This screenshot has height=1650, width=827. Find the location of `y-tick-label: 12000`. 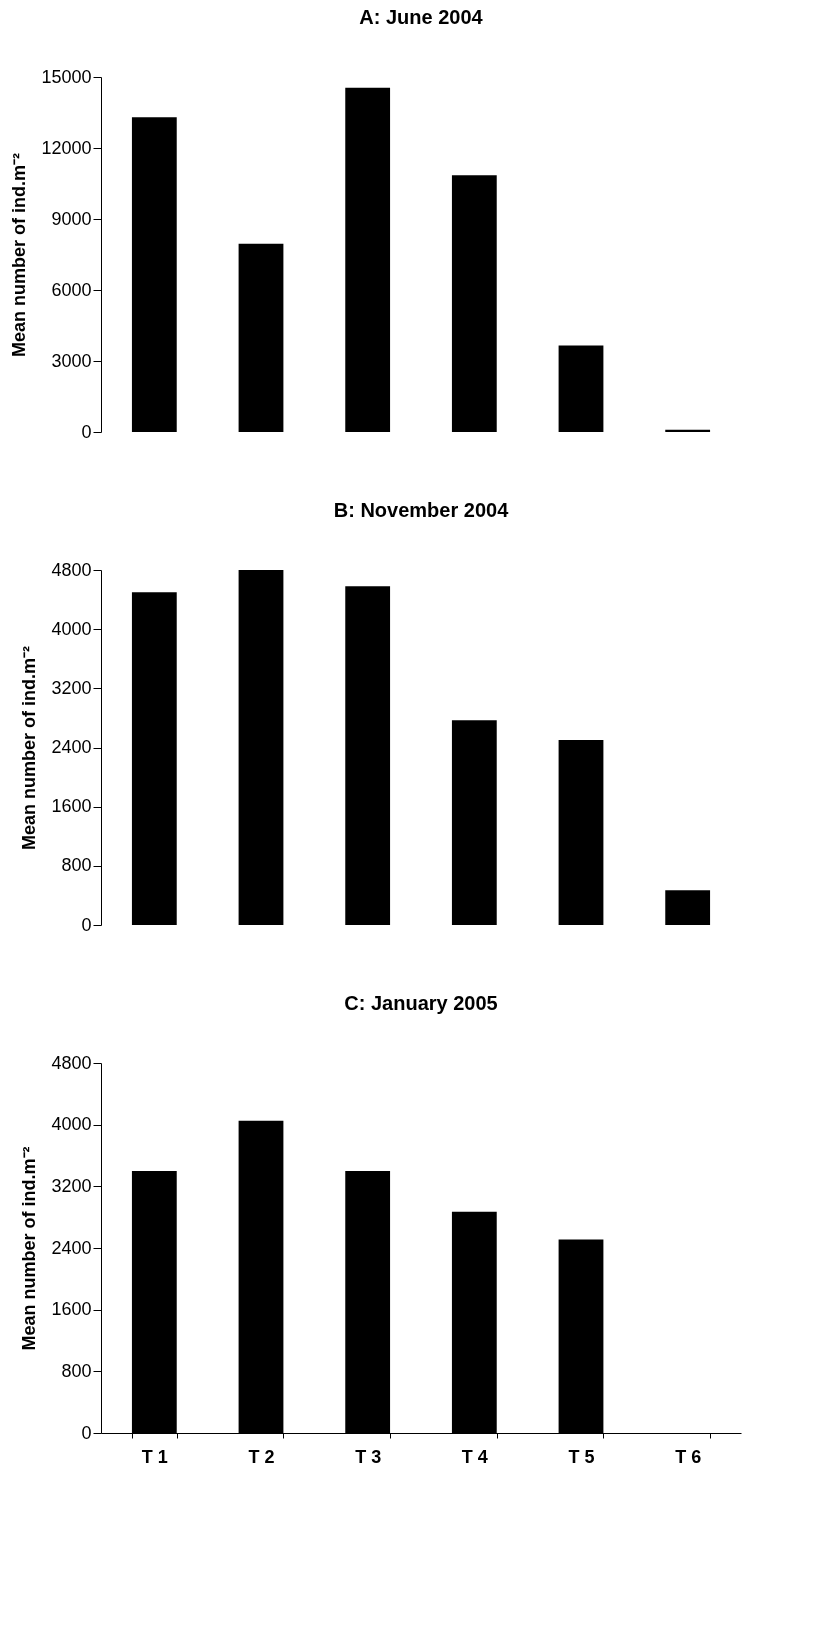

y-tick-label: 12000 is located at coordinates (66, 147).